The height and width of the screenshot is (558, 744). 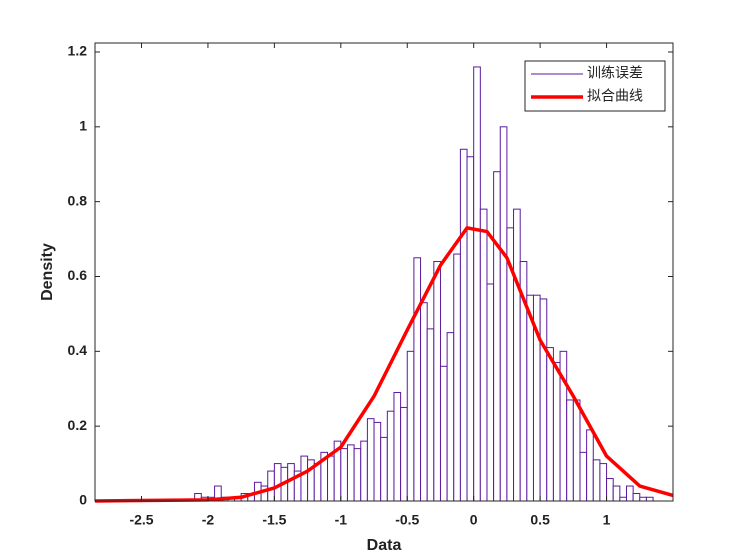 I want to click on x-tick-label: 0.5, so click(x=540, y=520).